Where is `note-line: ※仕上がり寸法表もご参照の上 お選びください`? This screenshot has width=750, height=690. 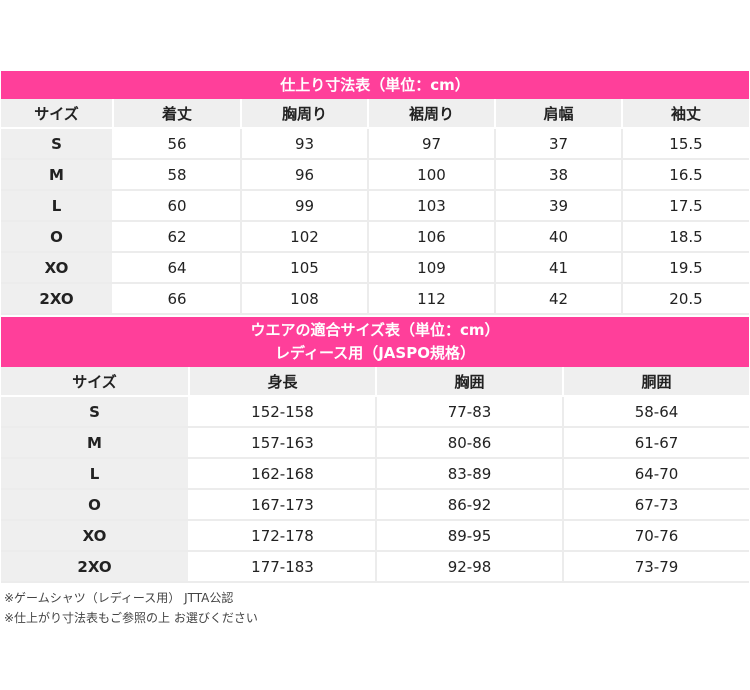
note-line: ※仕上がり寸法表もご参照の上 お選びください is located at coordinates (131, 618).